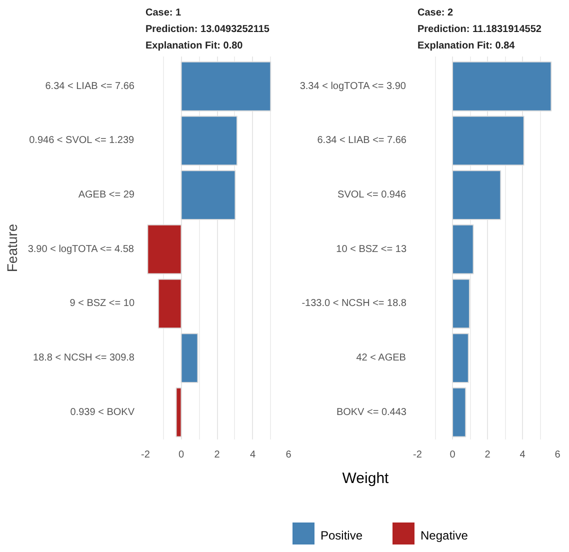 This screenshot has height=552, width=569. Describe the element at coordinates (12, 248) in the screenshot. I see `y-axis-title: Feature` at that location.